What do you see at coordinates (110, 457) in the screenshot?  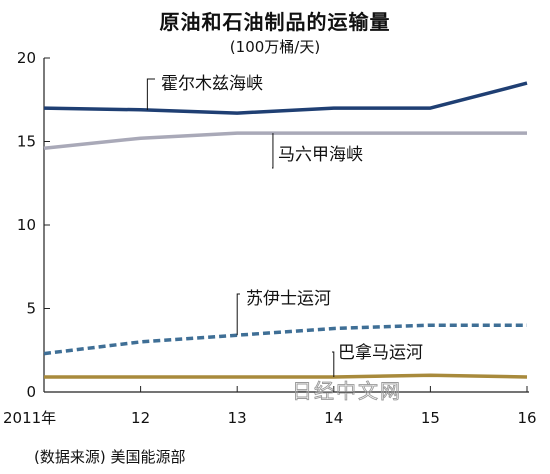 I see `source-note: (数据来源) 美国能源部` at bounding box center [110, 457].